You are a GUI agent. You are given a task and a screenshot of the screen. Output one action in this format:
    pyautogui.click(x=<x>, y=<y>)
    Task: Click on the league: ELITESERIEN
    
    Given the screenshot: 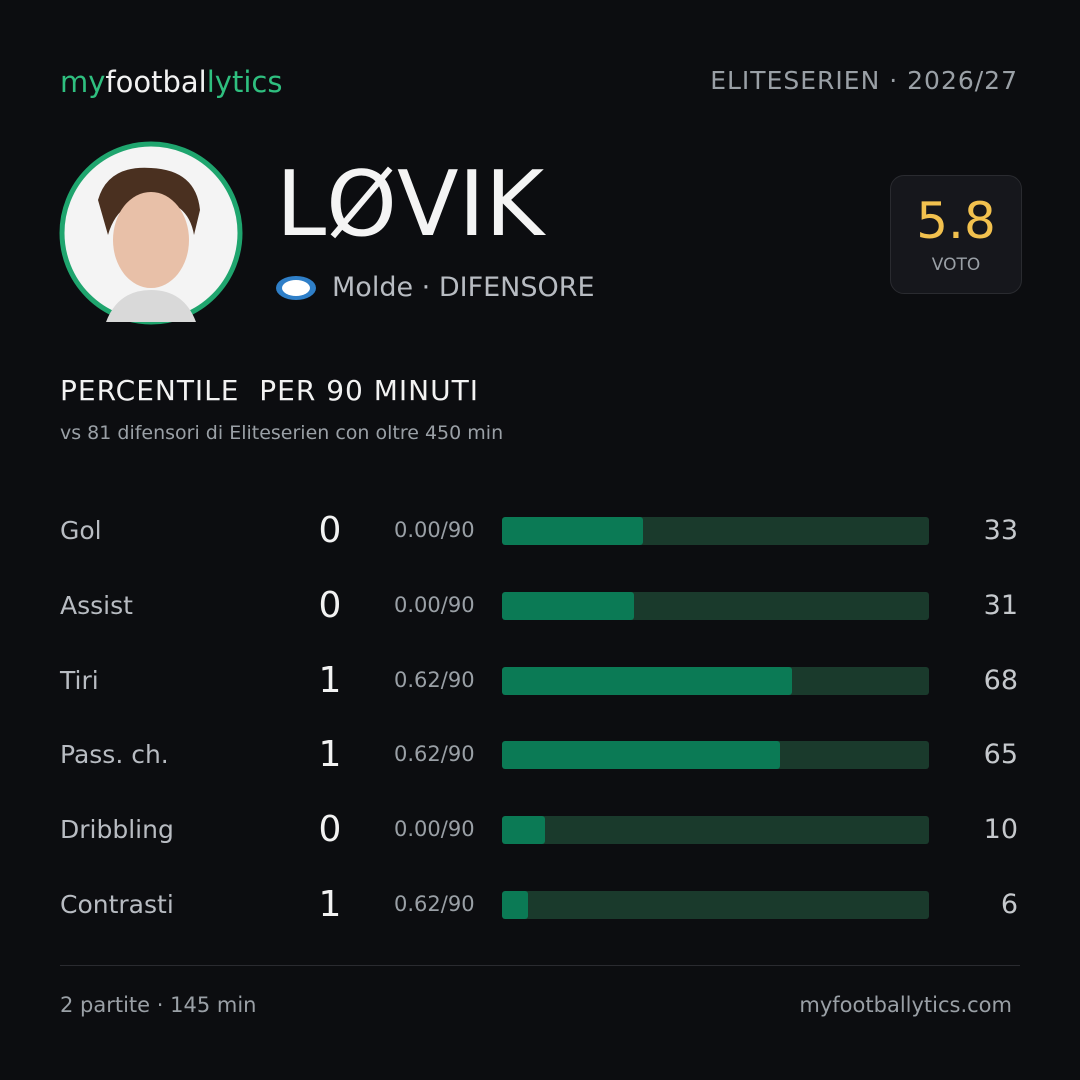 What is the action you would take?
    pyautogui.click(x=795, y=80)
    